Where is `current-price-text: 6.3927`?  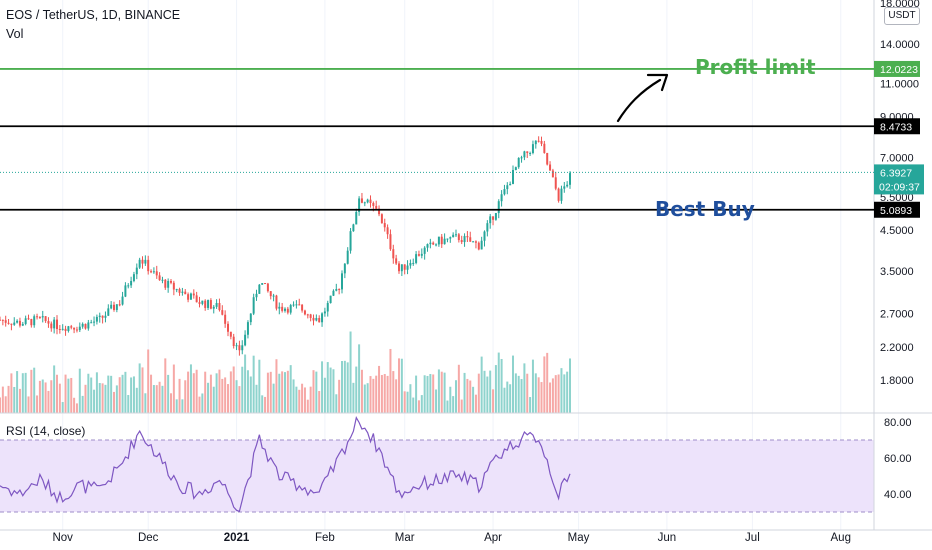 current-price-text: 6.3927 is located at coordinates (896, 173).